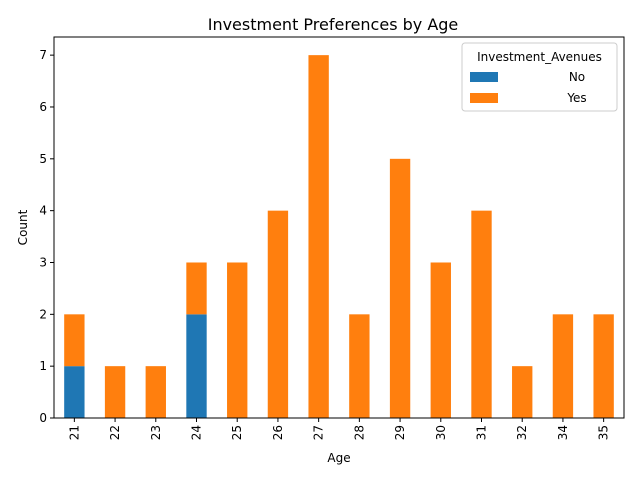 The image size is (640, 480). What do you see at coordinates (482, 432) in the screenshot?
I see `x-tick-label: 31` at bounding box center [482, 432].